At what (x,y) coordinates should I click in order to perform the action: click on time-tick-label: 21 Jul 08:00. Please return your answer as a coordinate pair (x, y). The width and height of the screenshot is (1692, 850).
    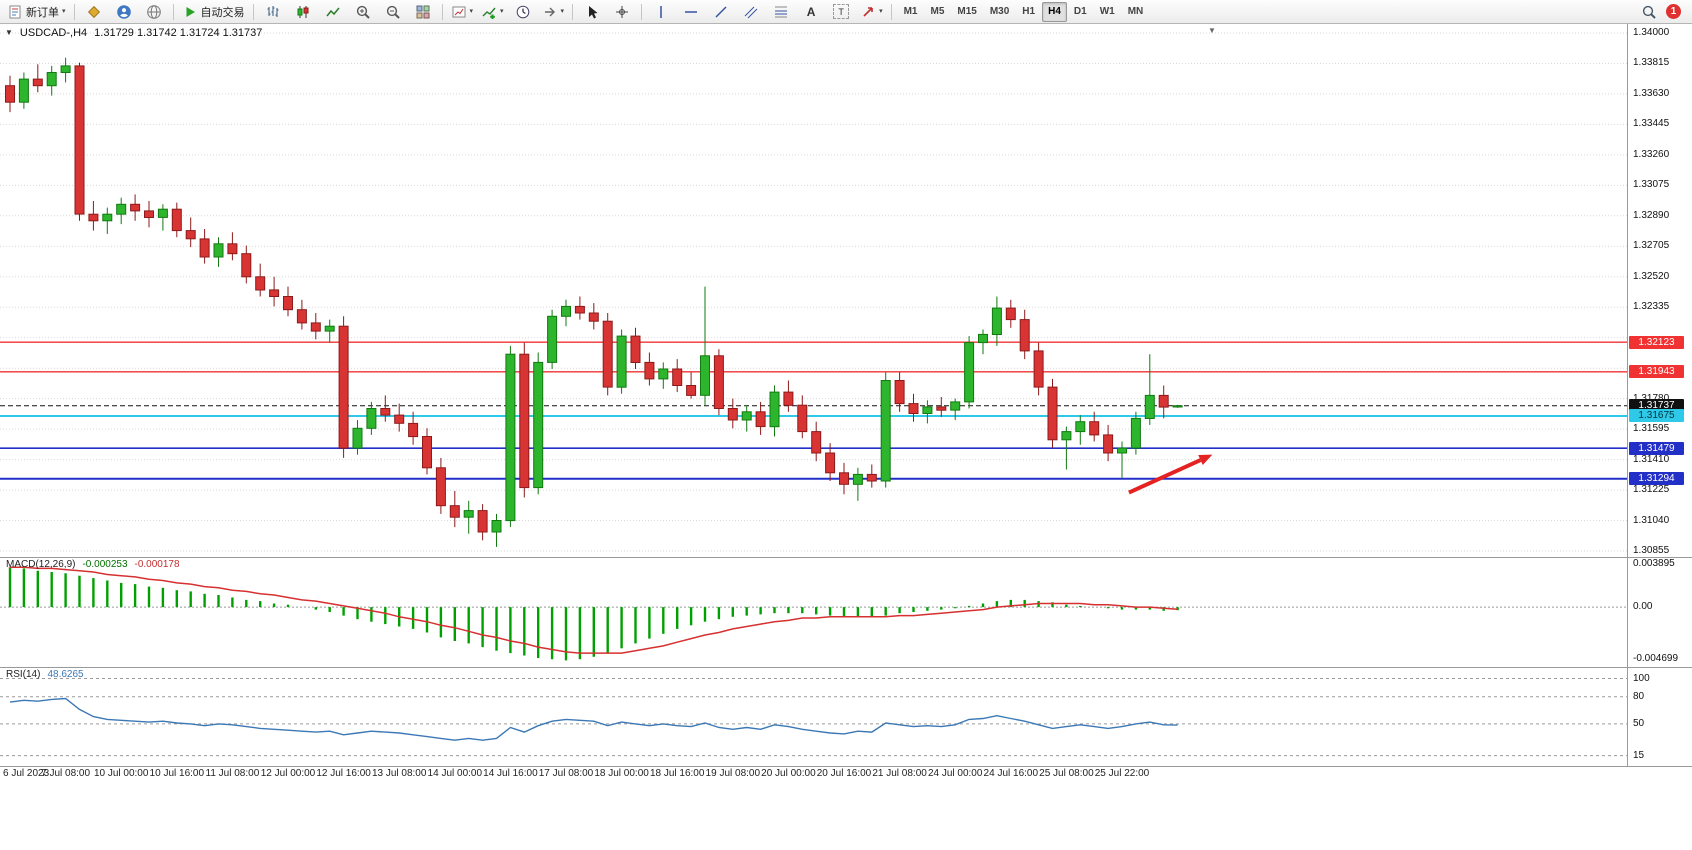
    Looking at the image, I should click on (899, 773).